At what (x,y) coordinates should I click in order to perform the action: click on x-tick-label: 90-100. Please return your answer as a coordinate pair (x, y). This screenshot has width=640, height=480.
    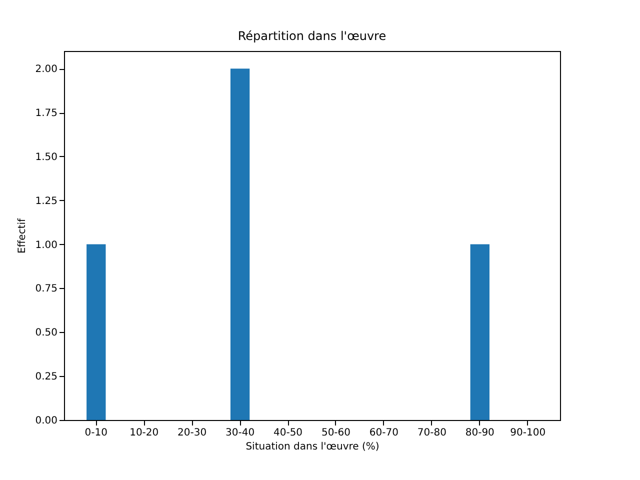
    Looking at the image, I should click on (528, 433).